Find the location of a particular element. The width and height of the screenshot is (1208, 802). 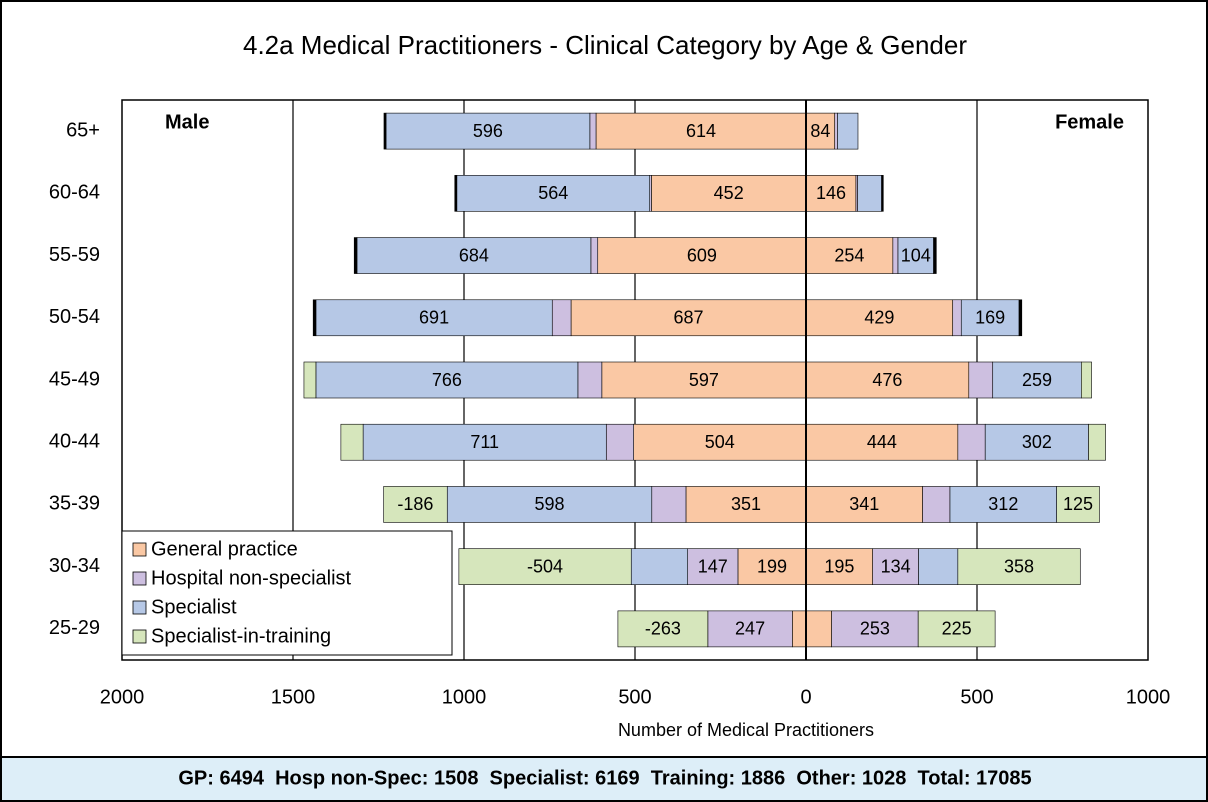

data-label: -186 is located at coordinates (415, 504).